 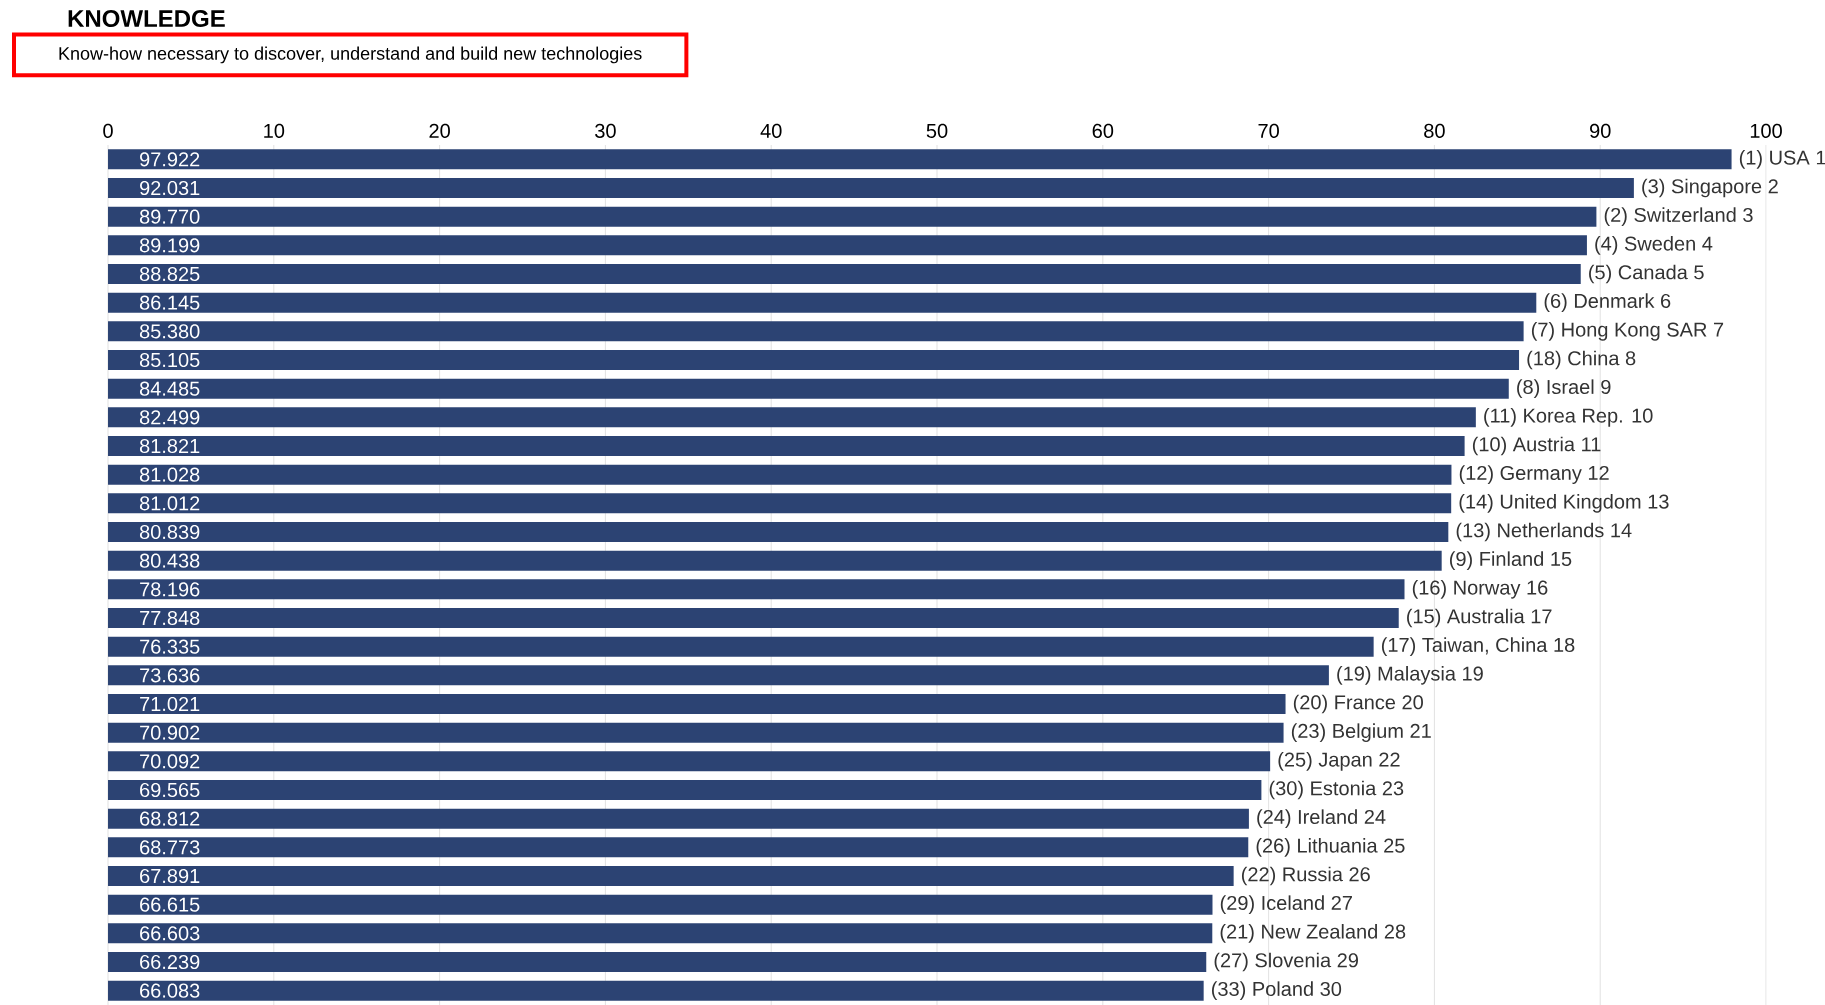 I want to click on y-tick-label: (7) Hong Kong SAR 7, so click(x=1627, y=331).